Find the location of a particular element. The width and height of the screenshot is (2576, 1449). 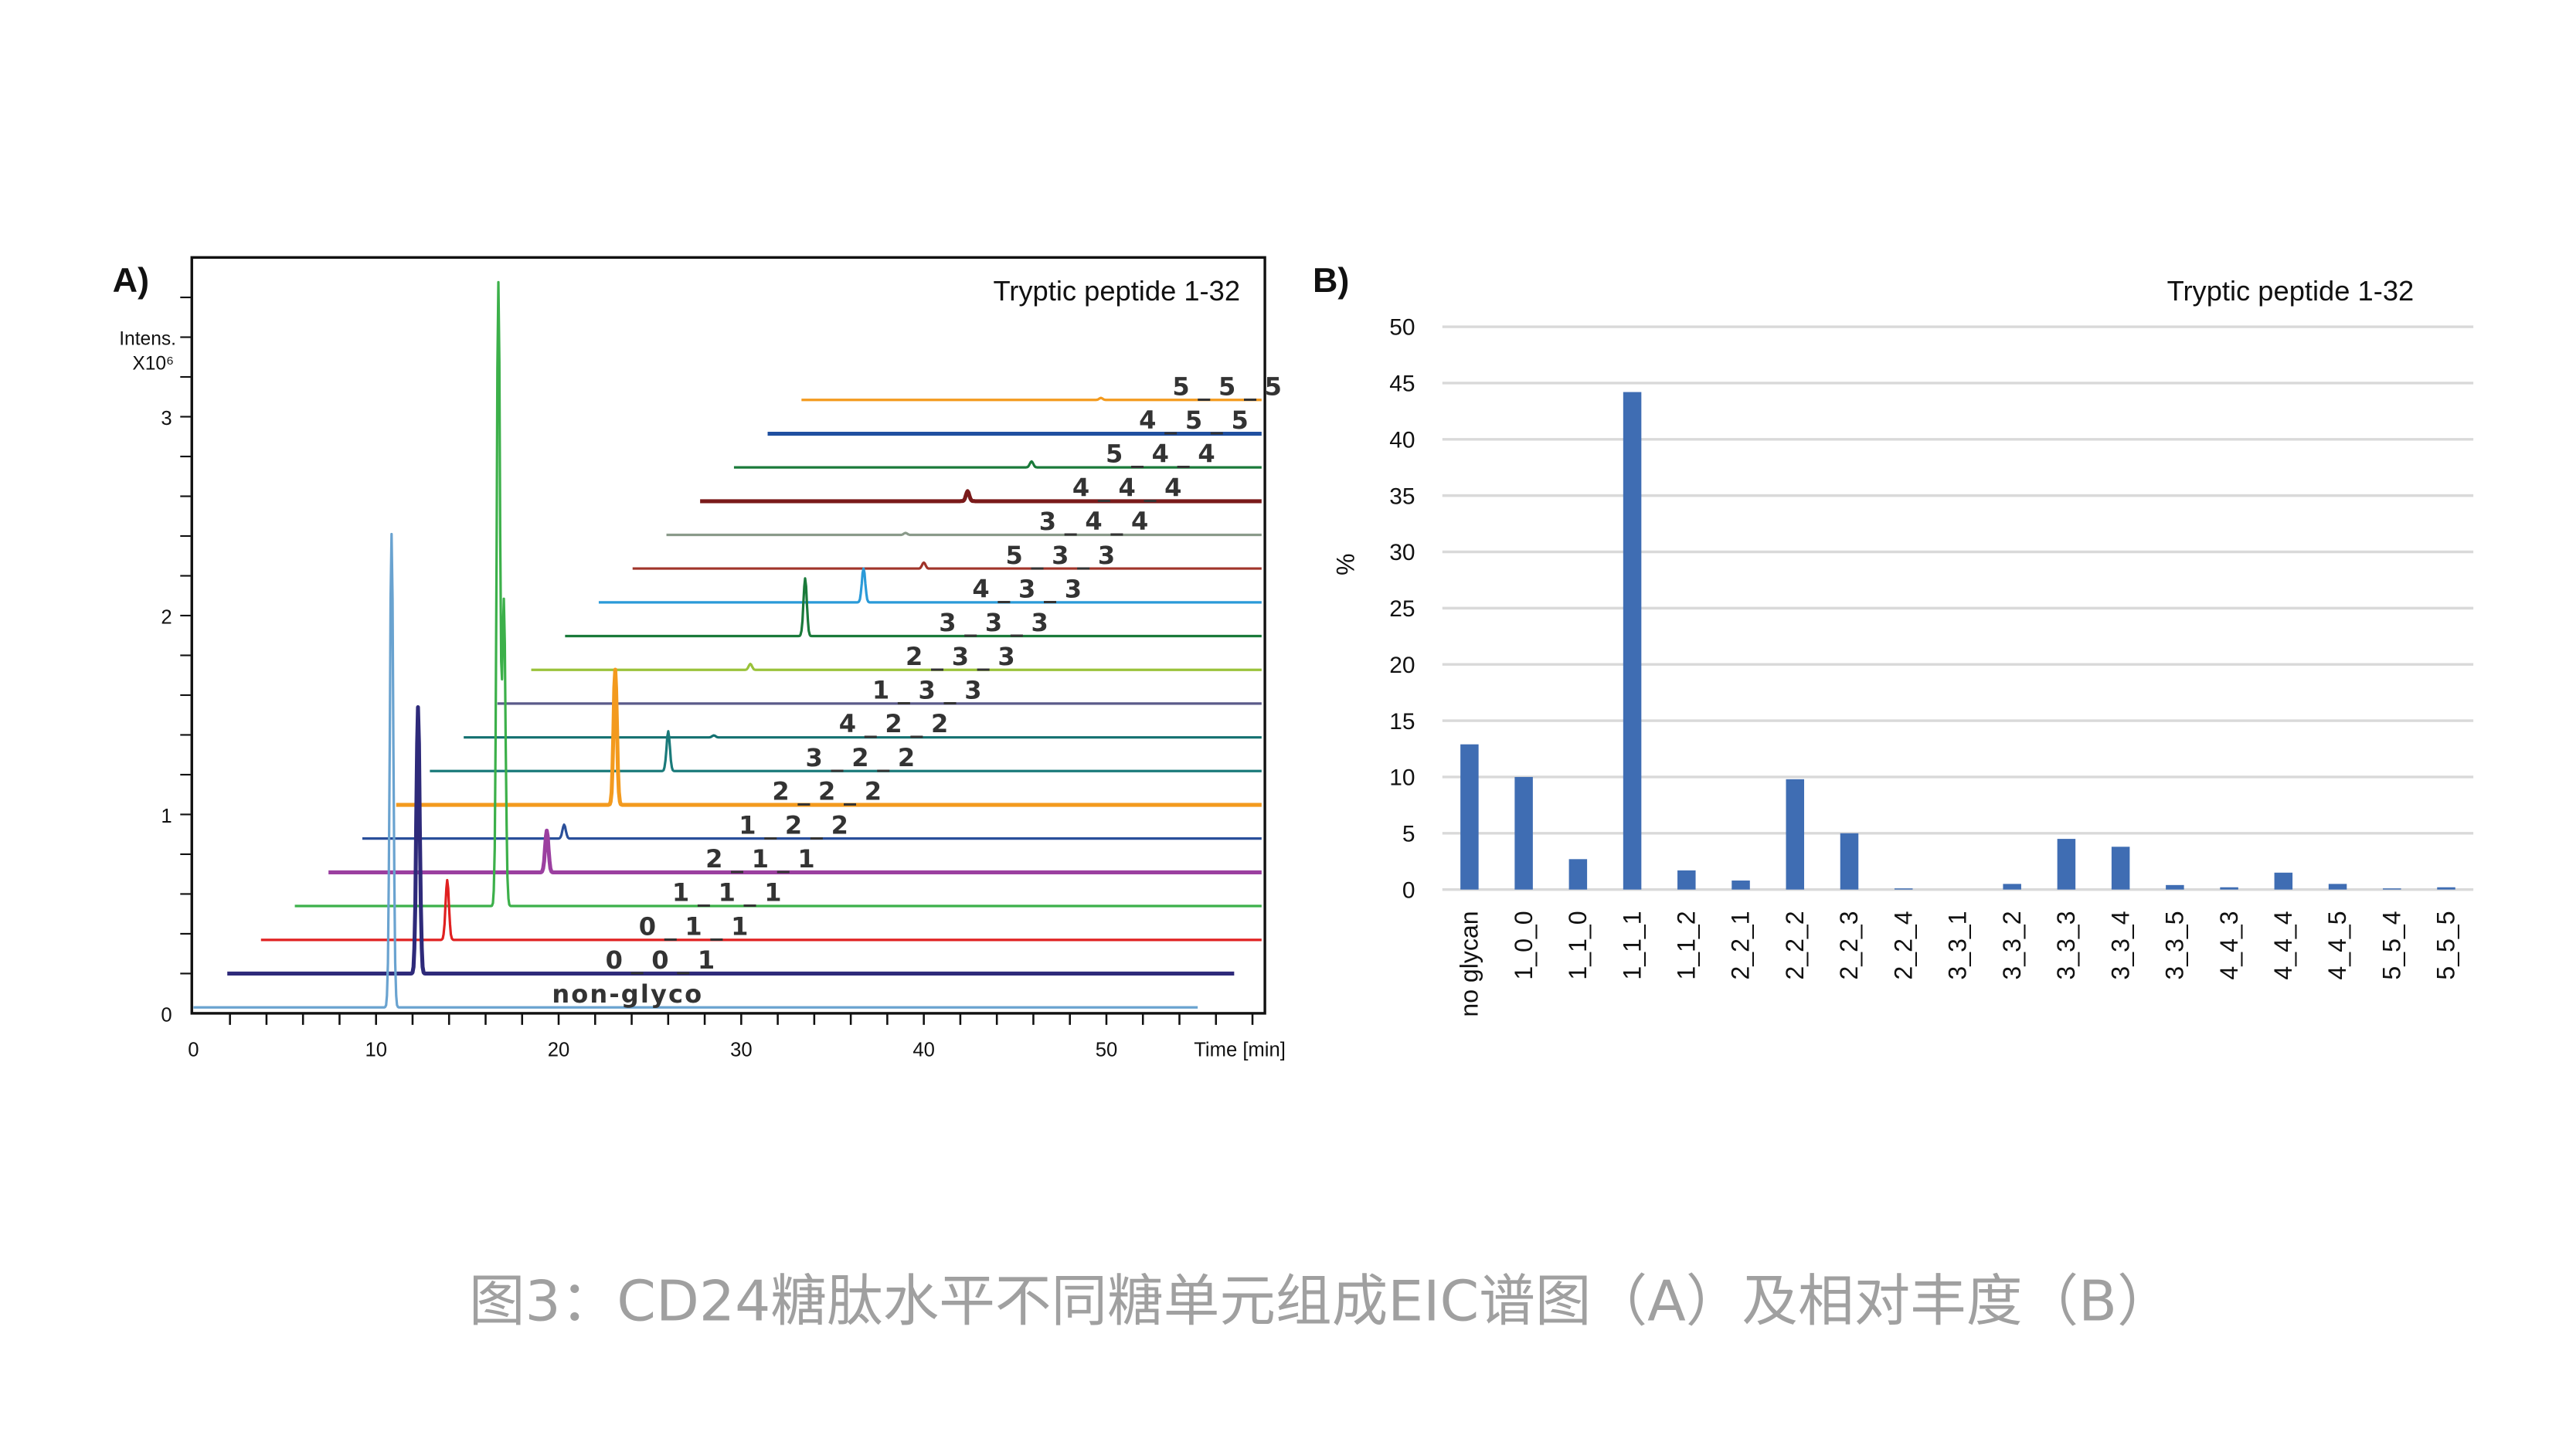

x-tick-label: 3_3_4 is located at coordinates (2120, 945).